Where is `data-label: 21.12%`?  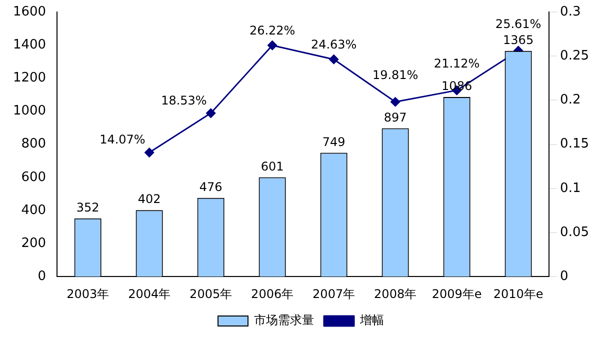 data-label: 21.12% is located at coordinates (457, 63).